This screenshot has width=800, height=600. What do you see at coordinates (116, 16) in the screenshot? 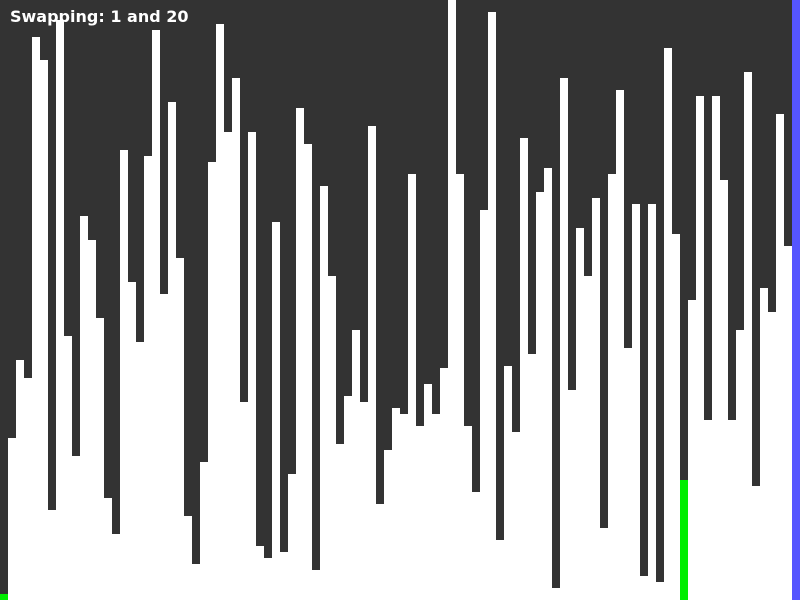
I see `swap-index-a: 1` at bounding box center [116, 16].